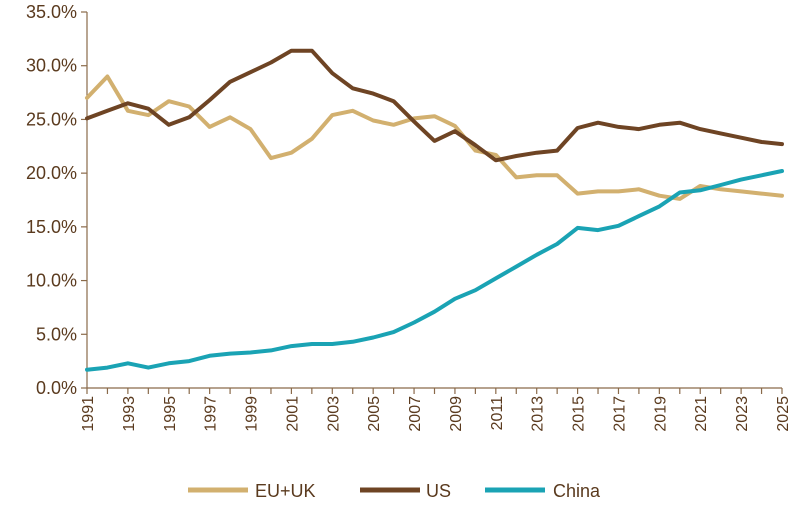 This screenshot has height=520, width=806. I want to click on x-tick-label: 2017, so click(619, 414).